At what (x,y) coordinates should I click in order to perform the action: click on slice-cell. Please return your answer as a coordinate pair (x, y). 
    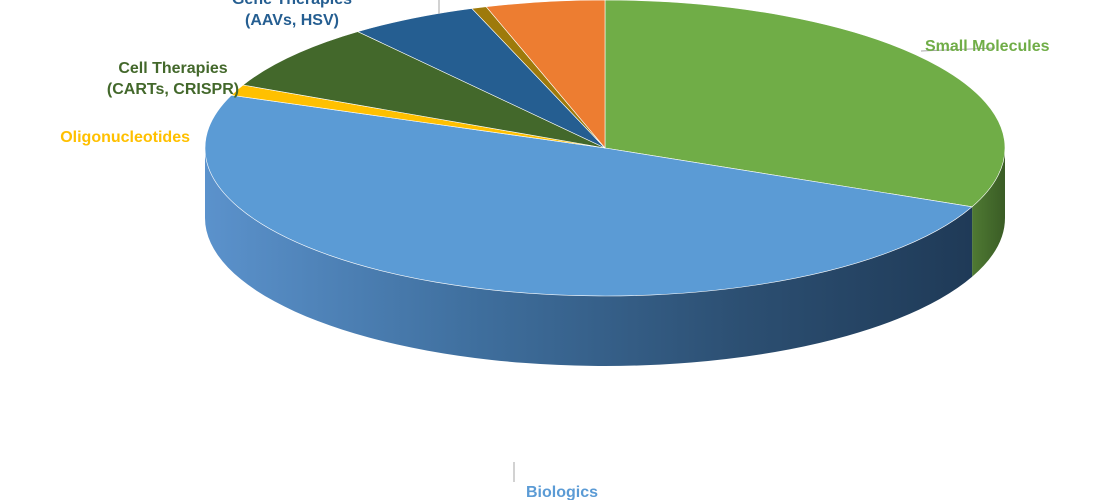
    Looking at the image, I should click on (424, 90).